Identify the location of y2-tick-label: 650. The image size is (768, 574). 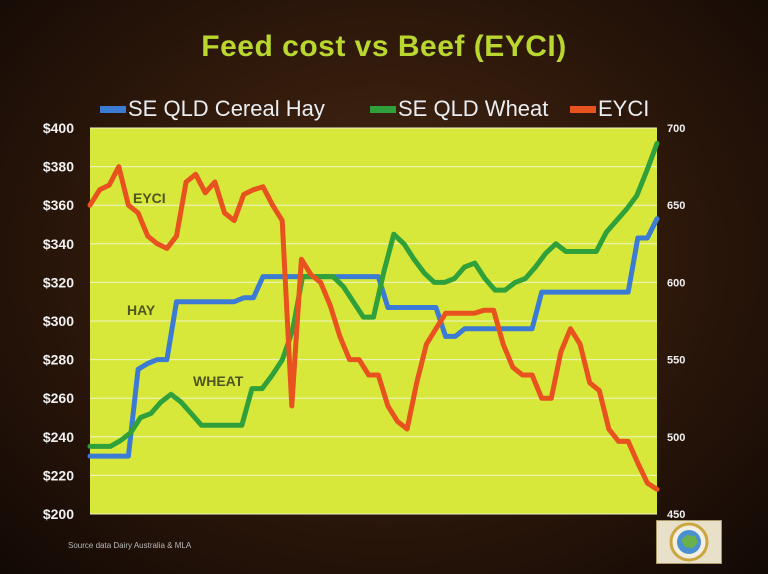
(676, 206).